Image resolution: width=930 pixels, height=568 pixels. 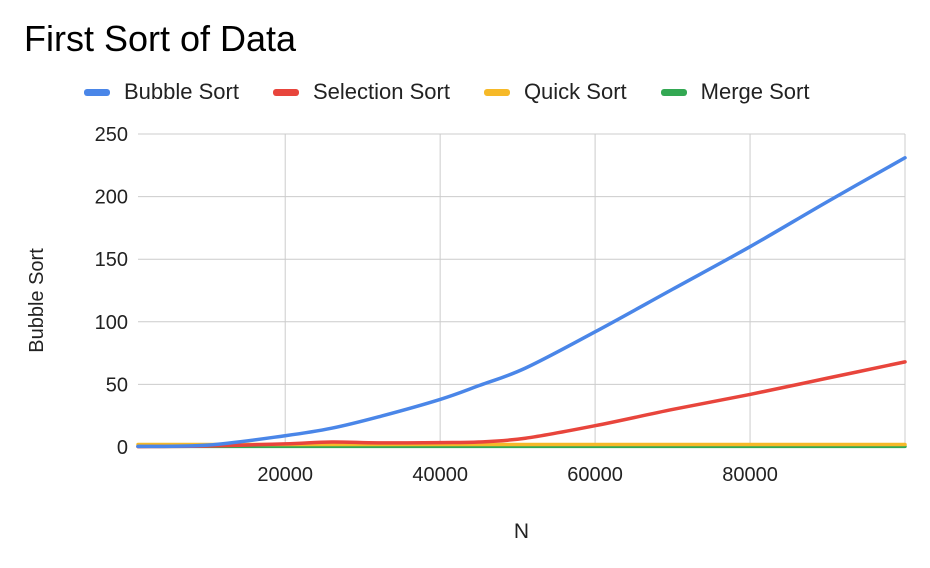 What do you see at coordinates (496, 92) in the screenshot?
I see `legend-swatch-quick-sort` at bounding box center [496, 92].